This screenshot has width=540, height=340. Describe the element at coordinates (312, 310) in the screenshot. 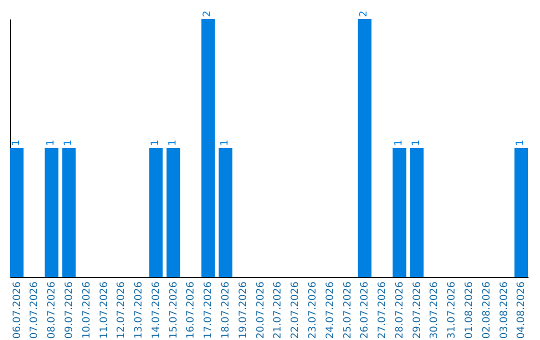

I see `x-tick-label: 23.07.2026` at that location.